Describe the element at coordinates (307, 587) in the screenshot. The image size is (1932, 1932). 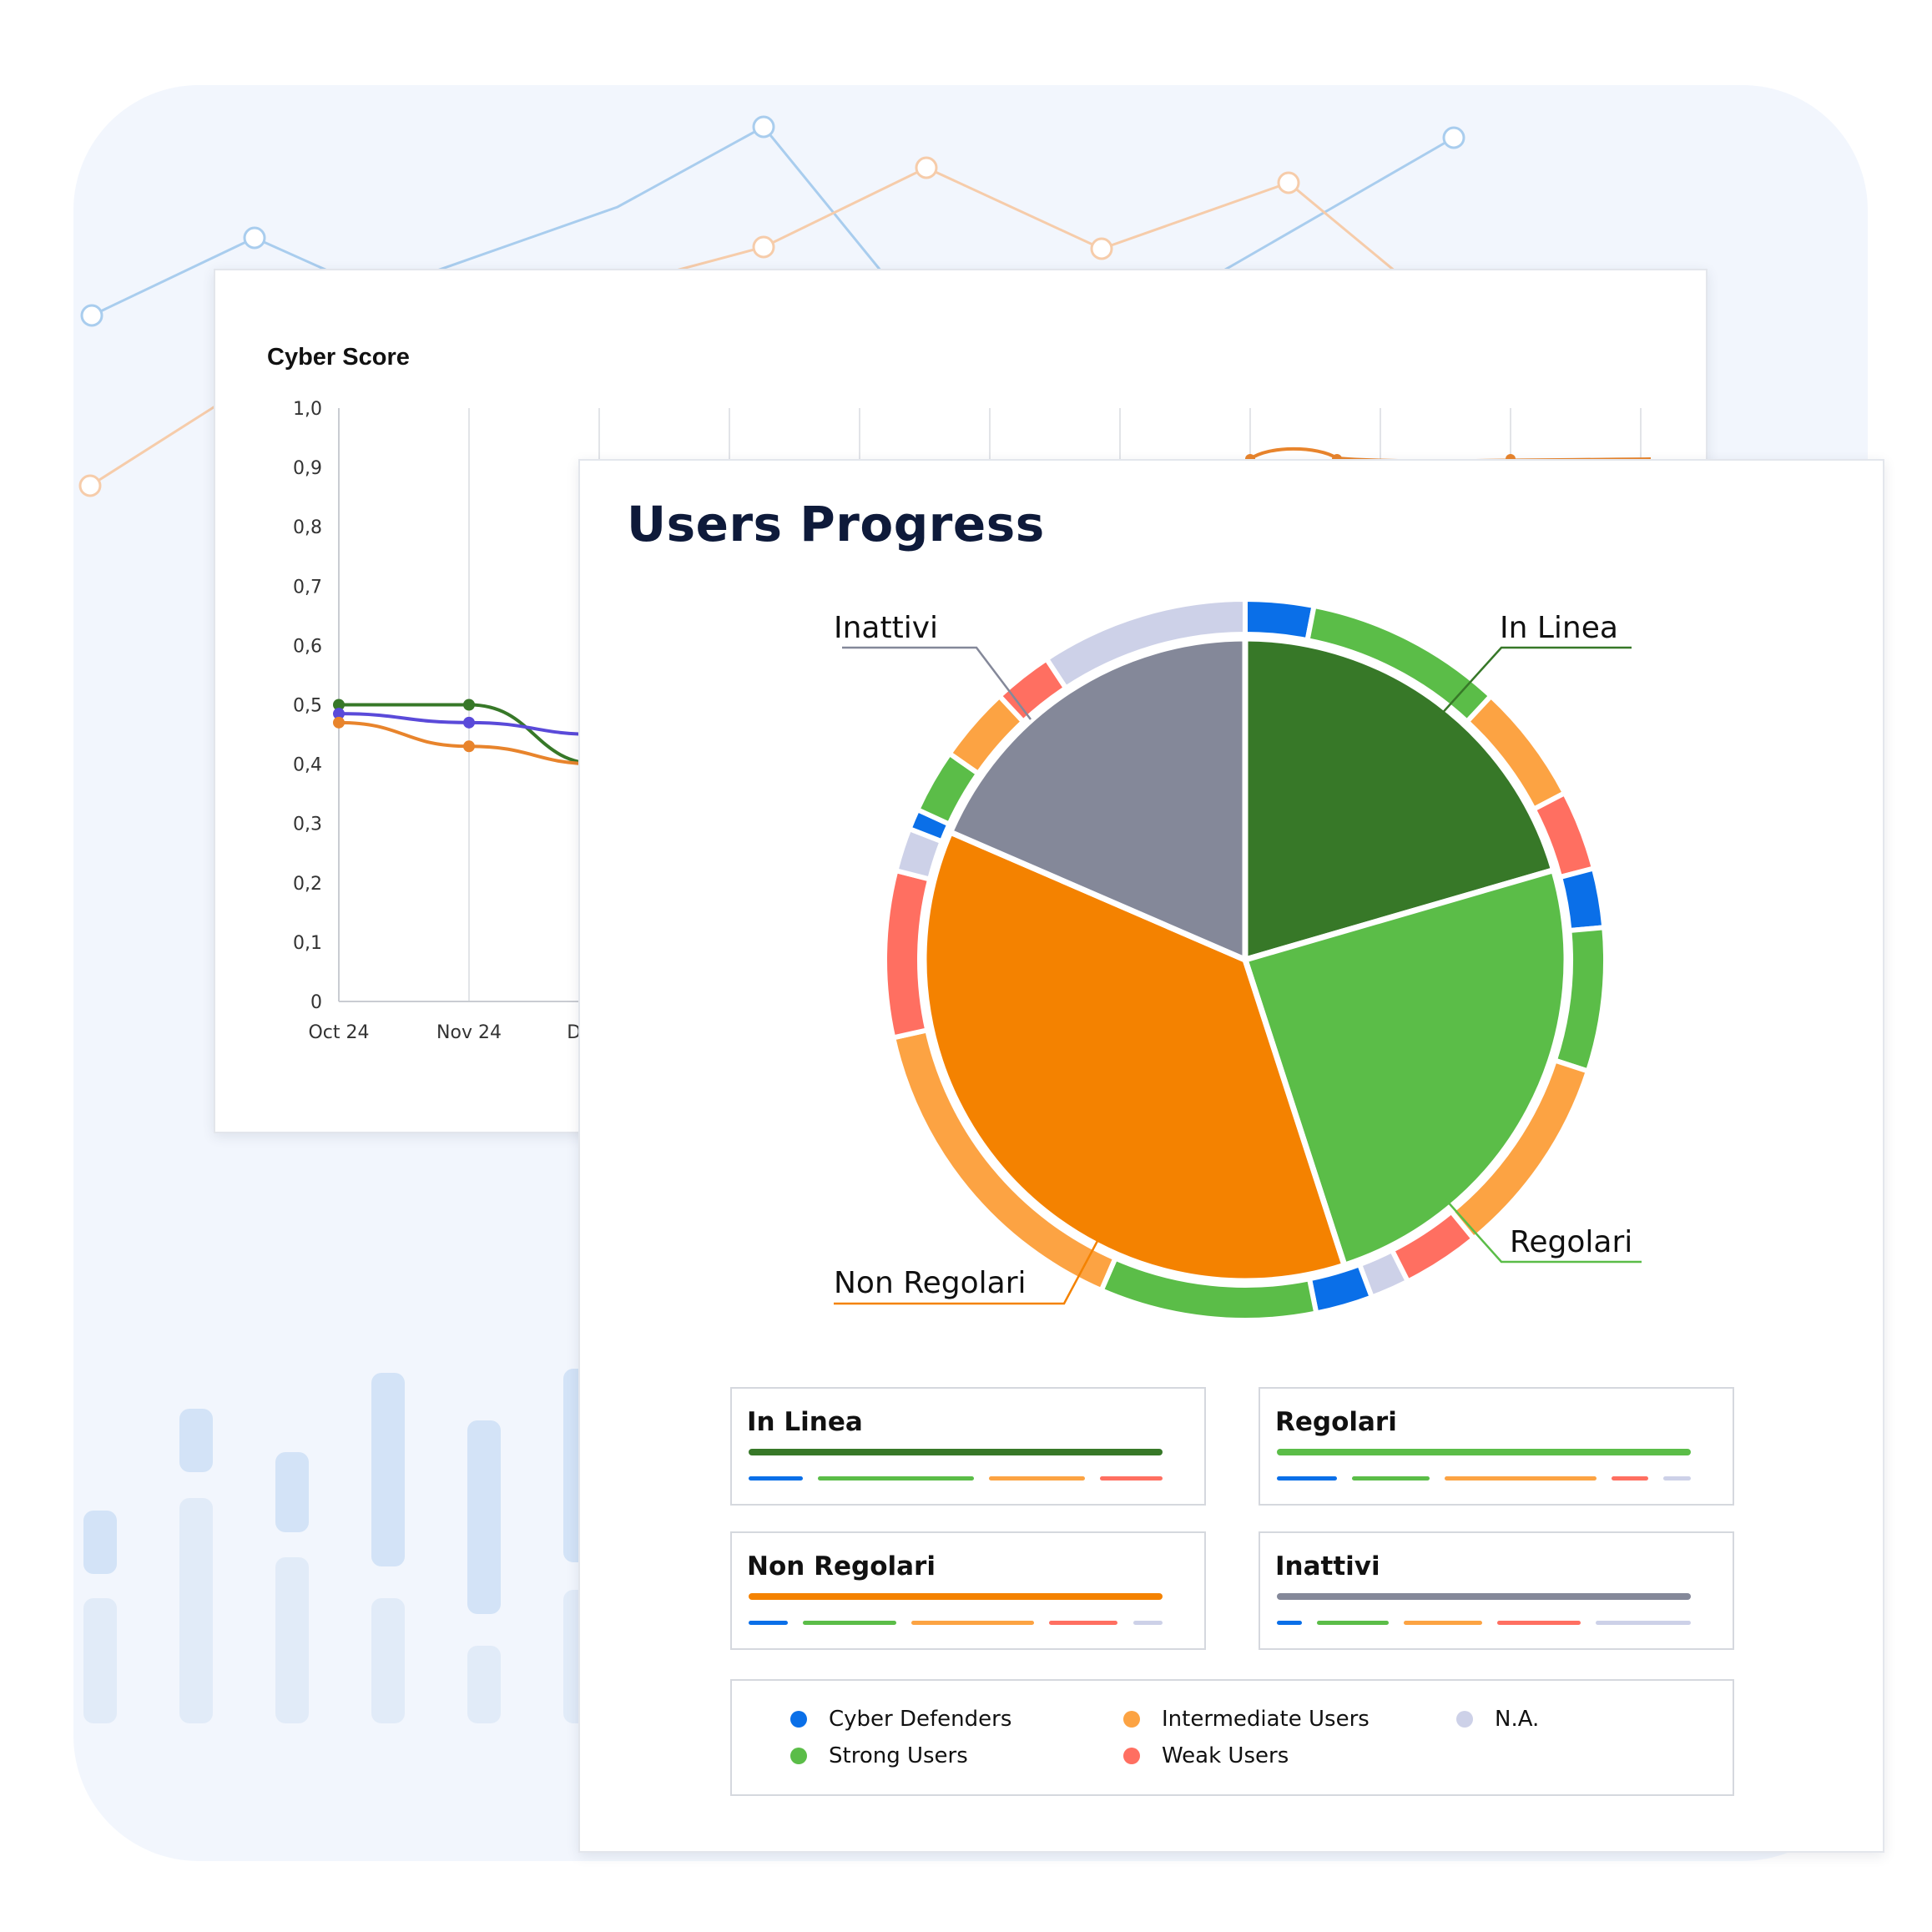
I see `y-tick-label: 0,7` at that location.